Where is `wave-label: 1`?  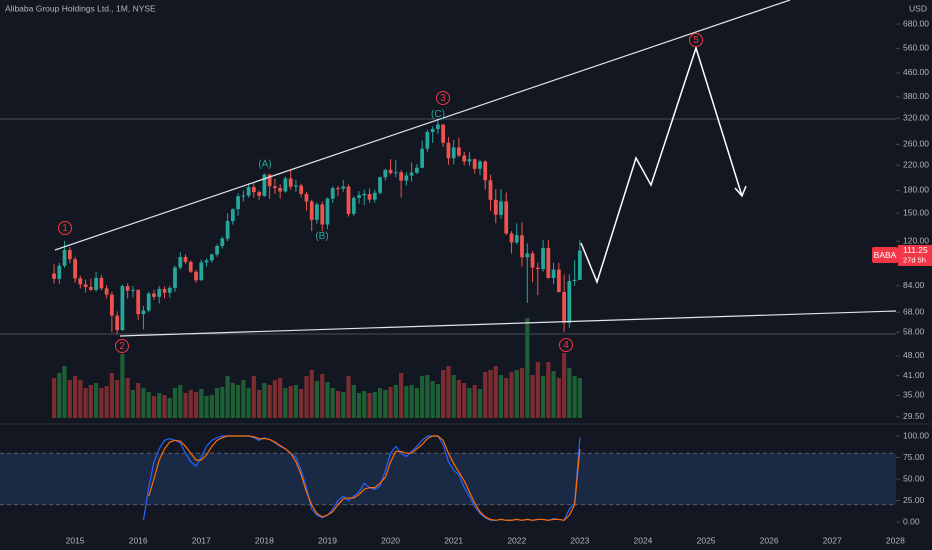 wave-label: 1 is located at coordinates (65, 228).